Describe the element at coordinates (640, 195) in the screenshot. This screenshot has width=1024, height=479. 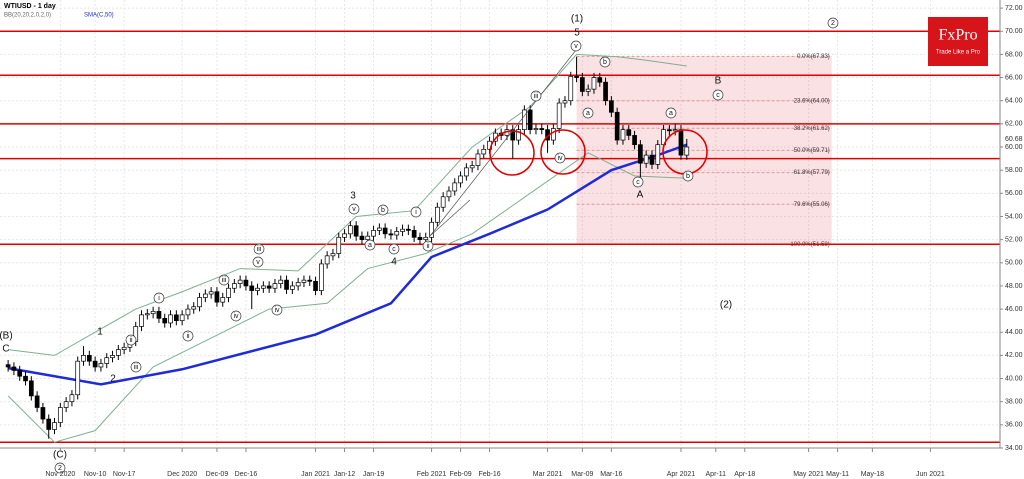
I see `wave-label: A` at that location.